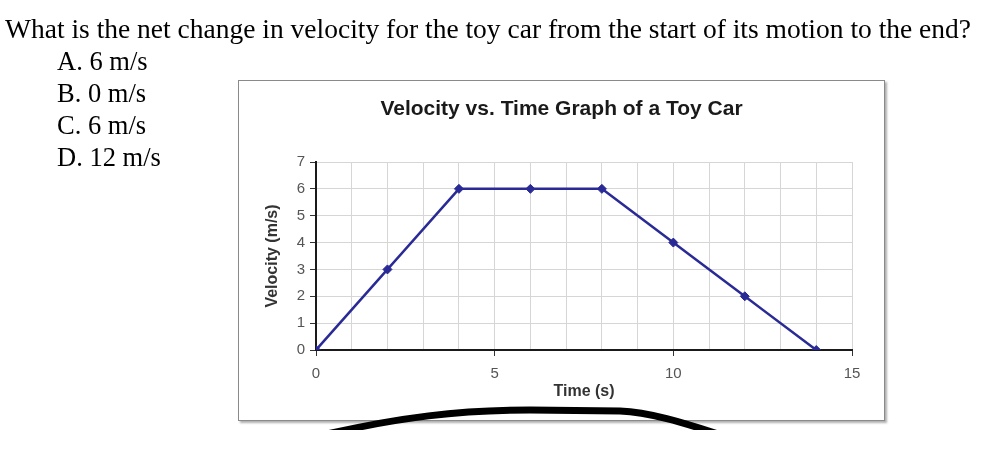 This screenshot has height=469, width=1001. Describe the element at coordinates (272, 256) in the screenshot. I see `y-axis-title: Velocity (m/s)` at that location.